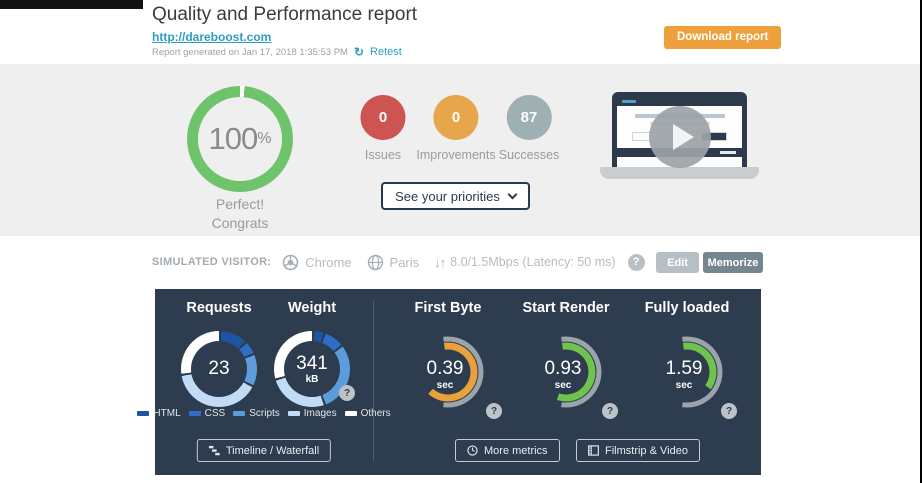 The width and height of the screenshot is (922, 483). What do you see at coordinates (71, 4) in the screenshot?
I see `window-edge-bar` at bounding box center [71, 4].